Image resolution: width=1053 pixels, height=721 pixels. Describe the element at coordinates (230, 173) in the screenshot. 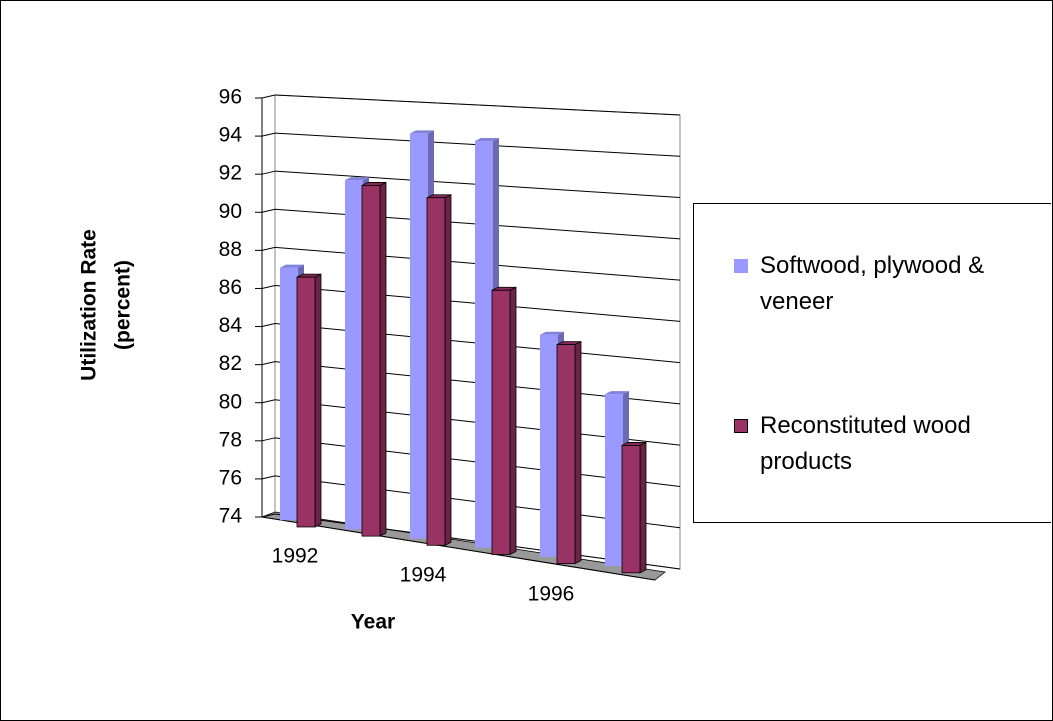

I see `y-tick-label: 92` at that location.